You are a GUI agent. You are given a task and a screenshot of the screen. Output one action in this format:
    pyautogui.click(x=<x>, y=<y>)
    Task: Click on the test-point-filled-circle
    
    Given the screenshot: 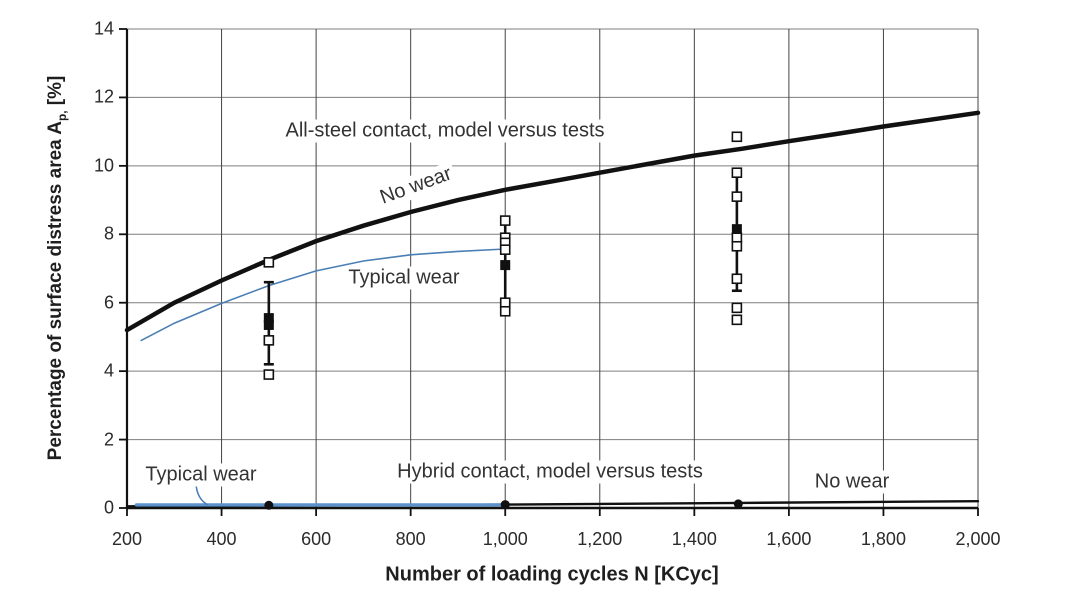 What is the action you would take?
    pyautogui.click(x=738, y=504)
    